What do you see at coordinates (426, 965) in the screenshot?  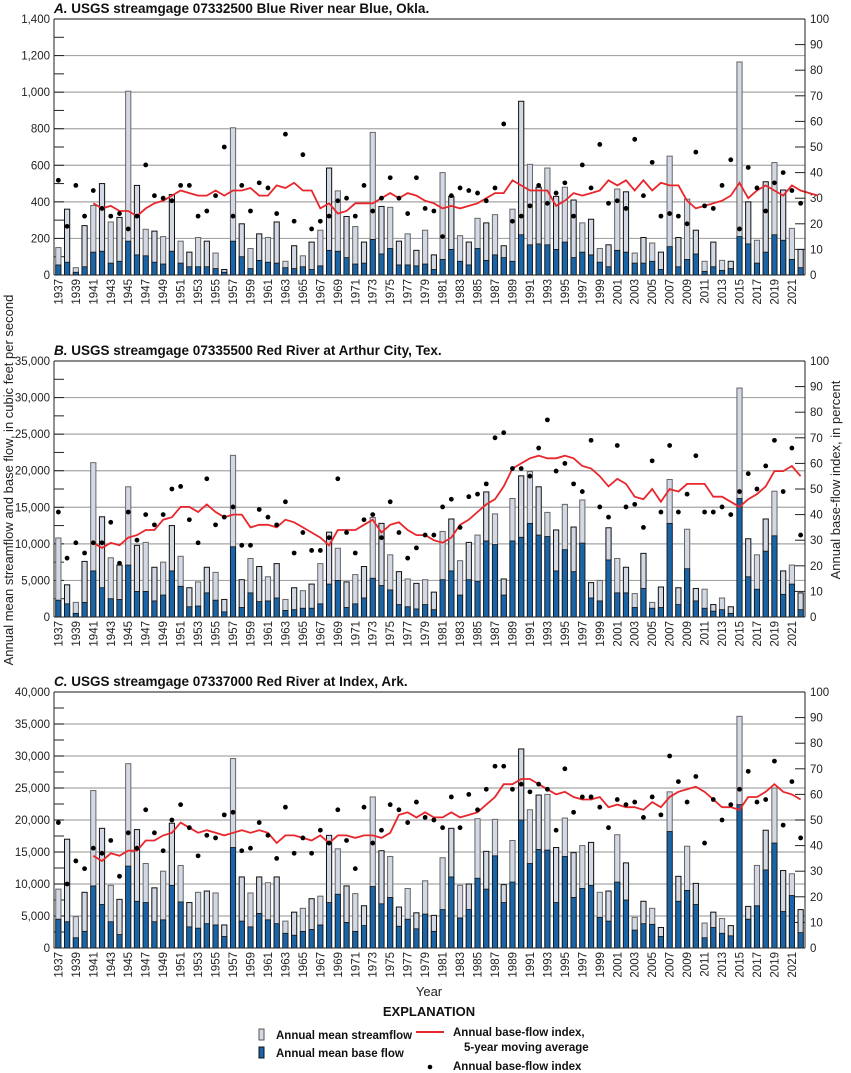 I see `x-tick-label: 1979` at bounding box center [426, 965].